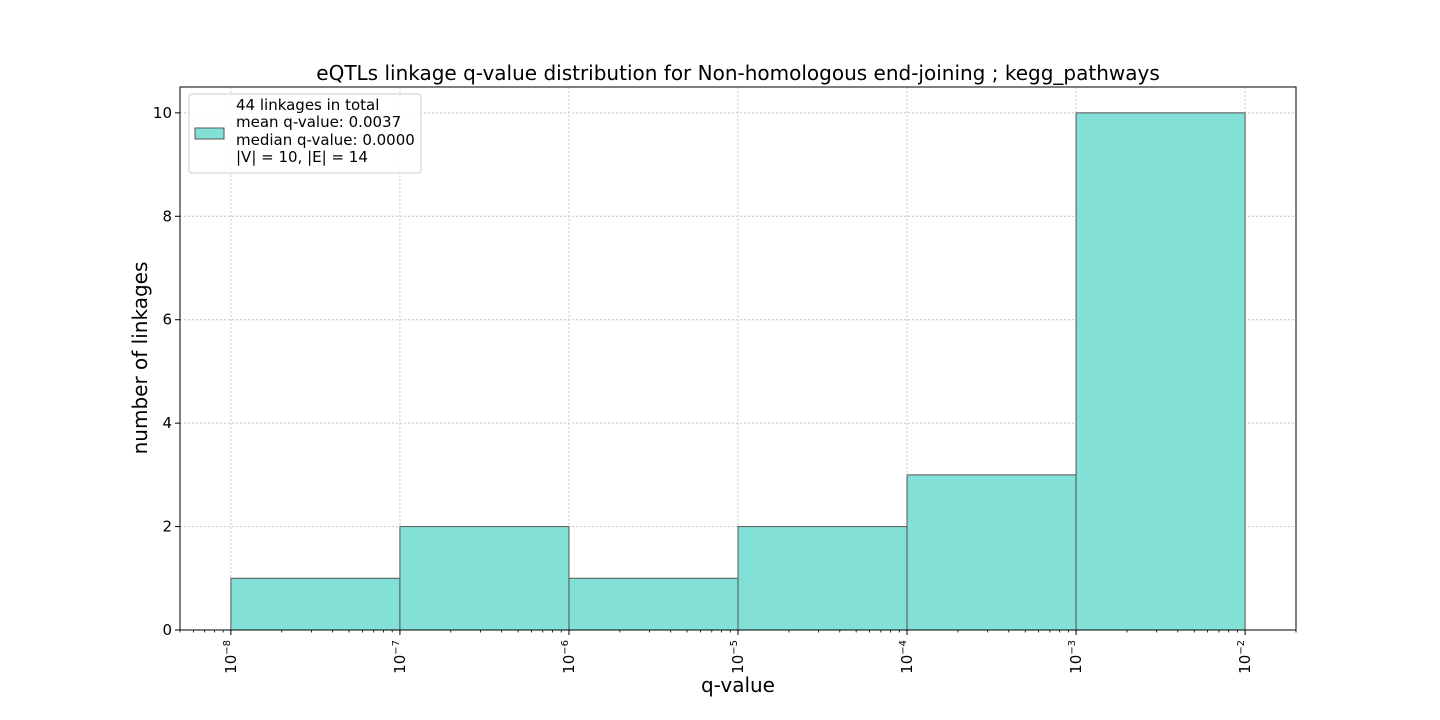 This screenshot has height=720, width=1440. I want to click on x-tick-label: 10−3, so click(1076, 657).